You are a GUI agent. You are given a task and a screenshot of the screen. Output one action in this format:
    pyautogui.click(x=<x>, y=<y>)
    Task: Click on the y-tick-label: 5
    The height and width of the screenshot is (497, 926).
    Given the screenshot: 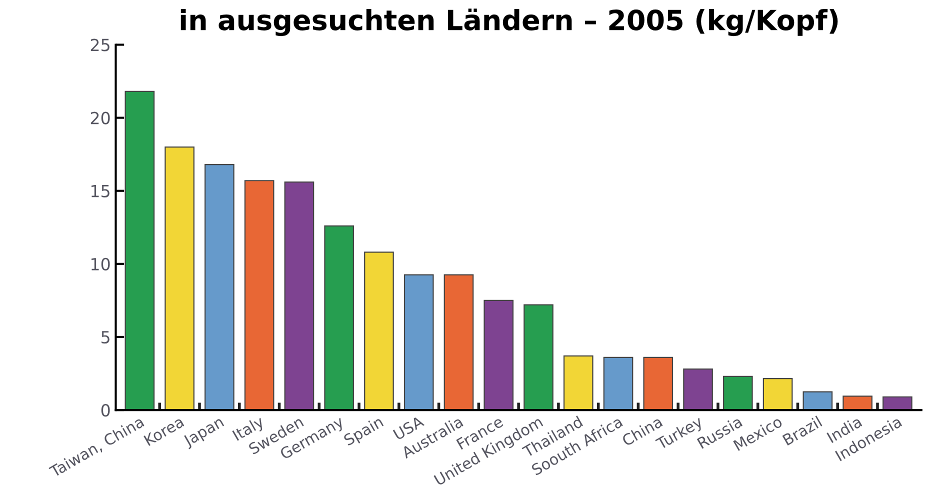 What is the action you would take?
    pyautogui.click(x=106, y=337)
    